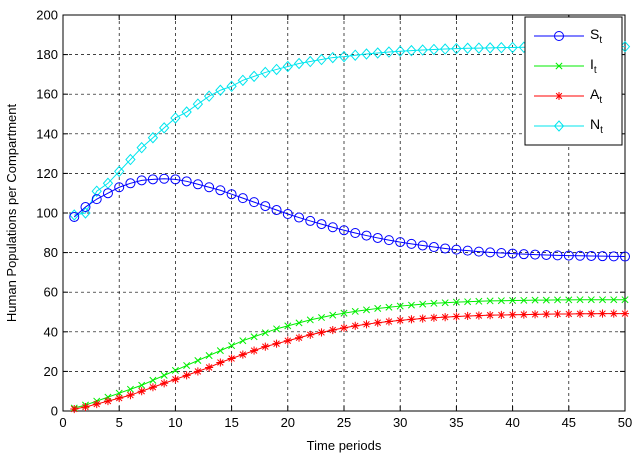  I want to click on x-tick-label: 45, so click(569, 422).